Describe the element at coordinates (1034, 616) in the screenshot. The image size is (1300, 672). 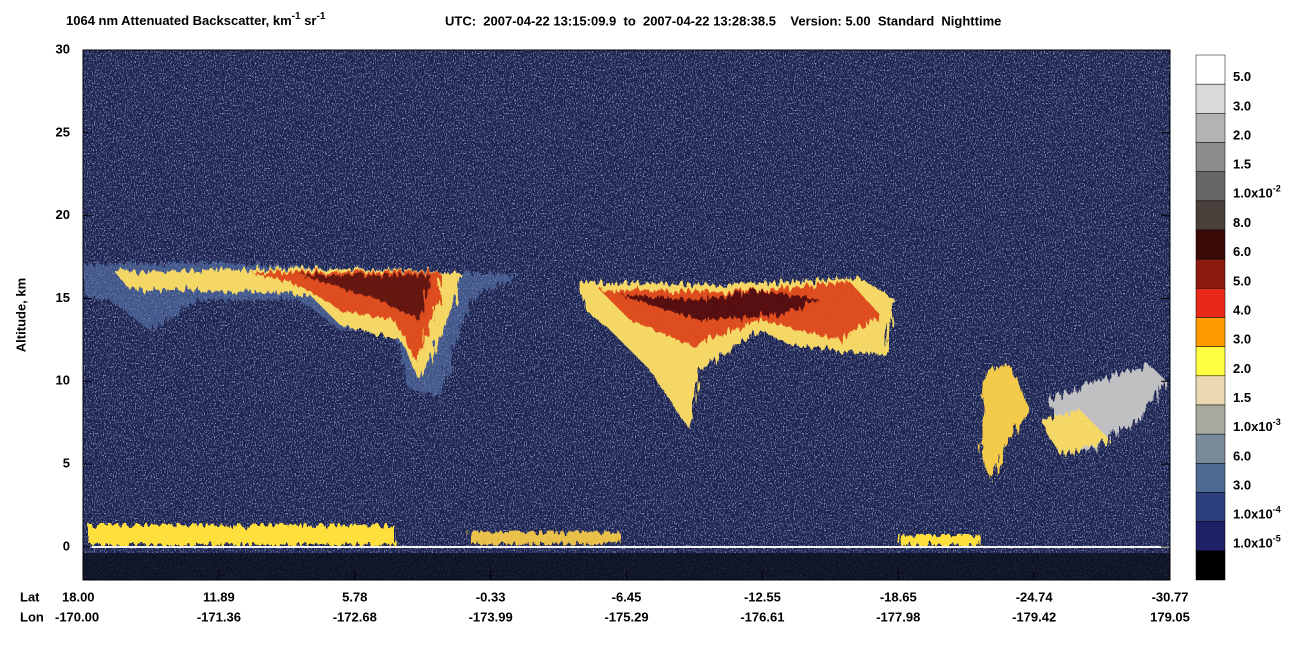
I see `x-tick-label-lon: -179.42` at that location.